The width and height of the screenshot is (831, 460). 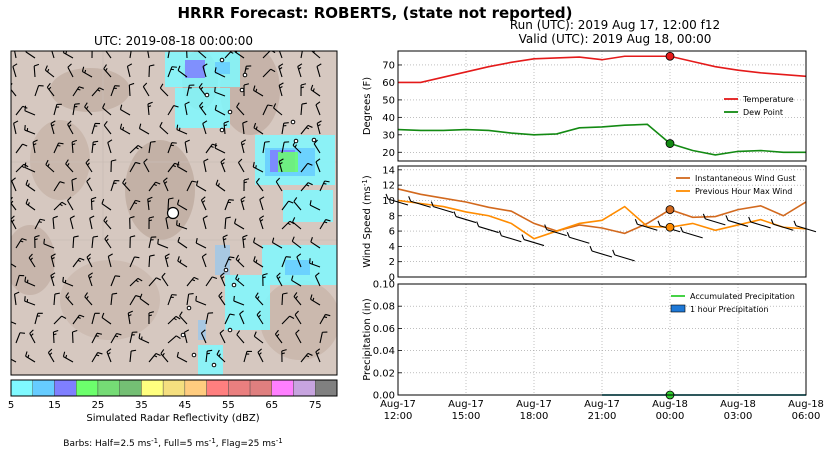 What do you see at coordinates (315, 405) in the screenshot?
I see `colorbar-tick-label: 75` at bounding box center [315, 405].